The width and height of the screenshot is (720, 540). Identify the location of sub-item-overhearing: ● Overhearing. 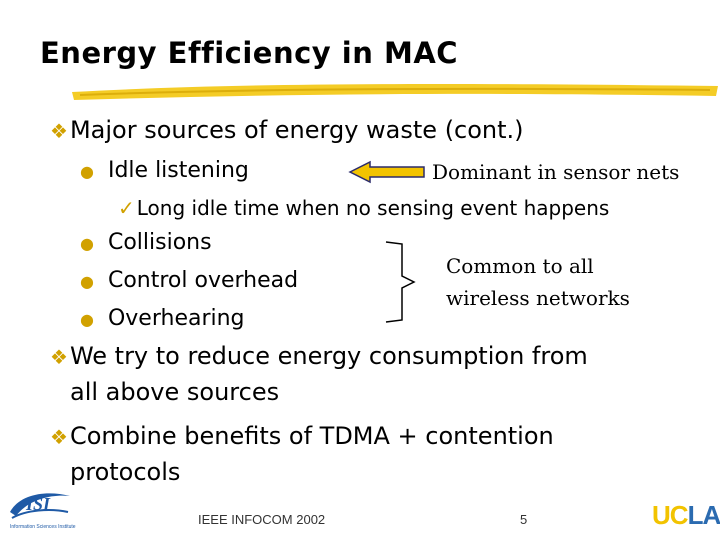
(162, 318).